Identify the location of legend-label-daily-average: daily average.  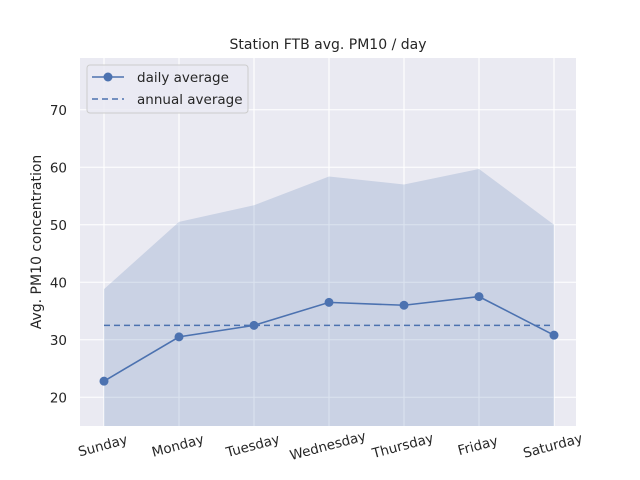
(183, 78).